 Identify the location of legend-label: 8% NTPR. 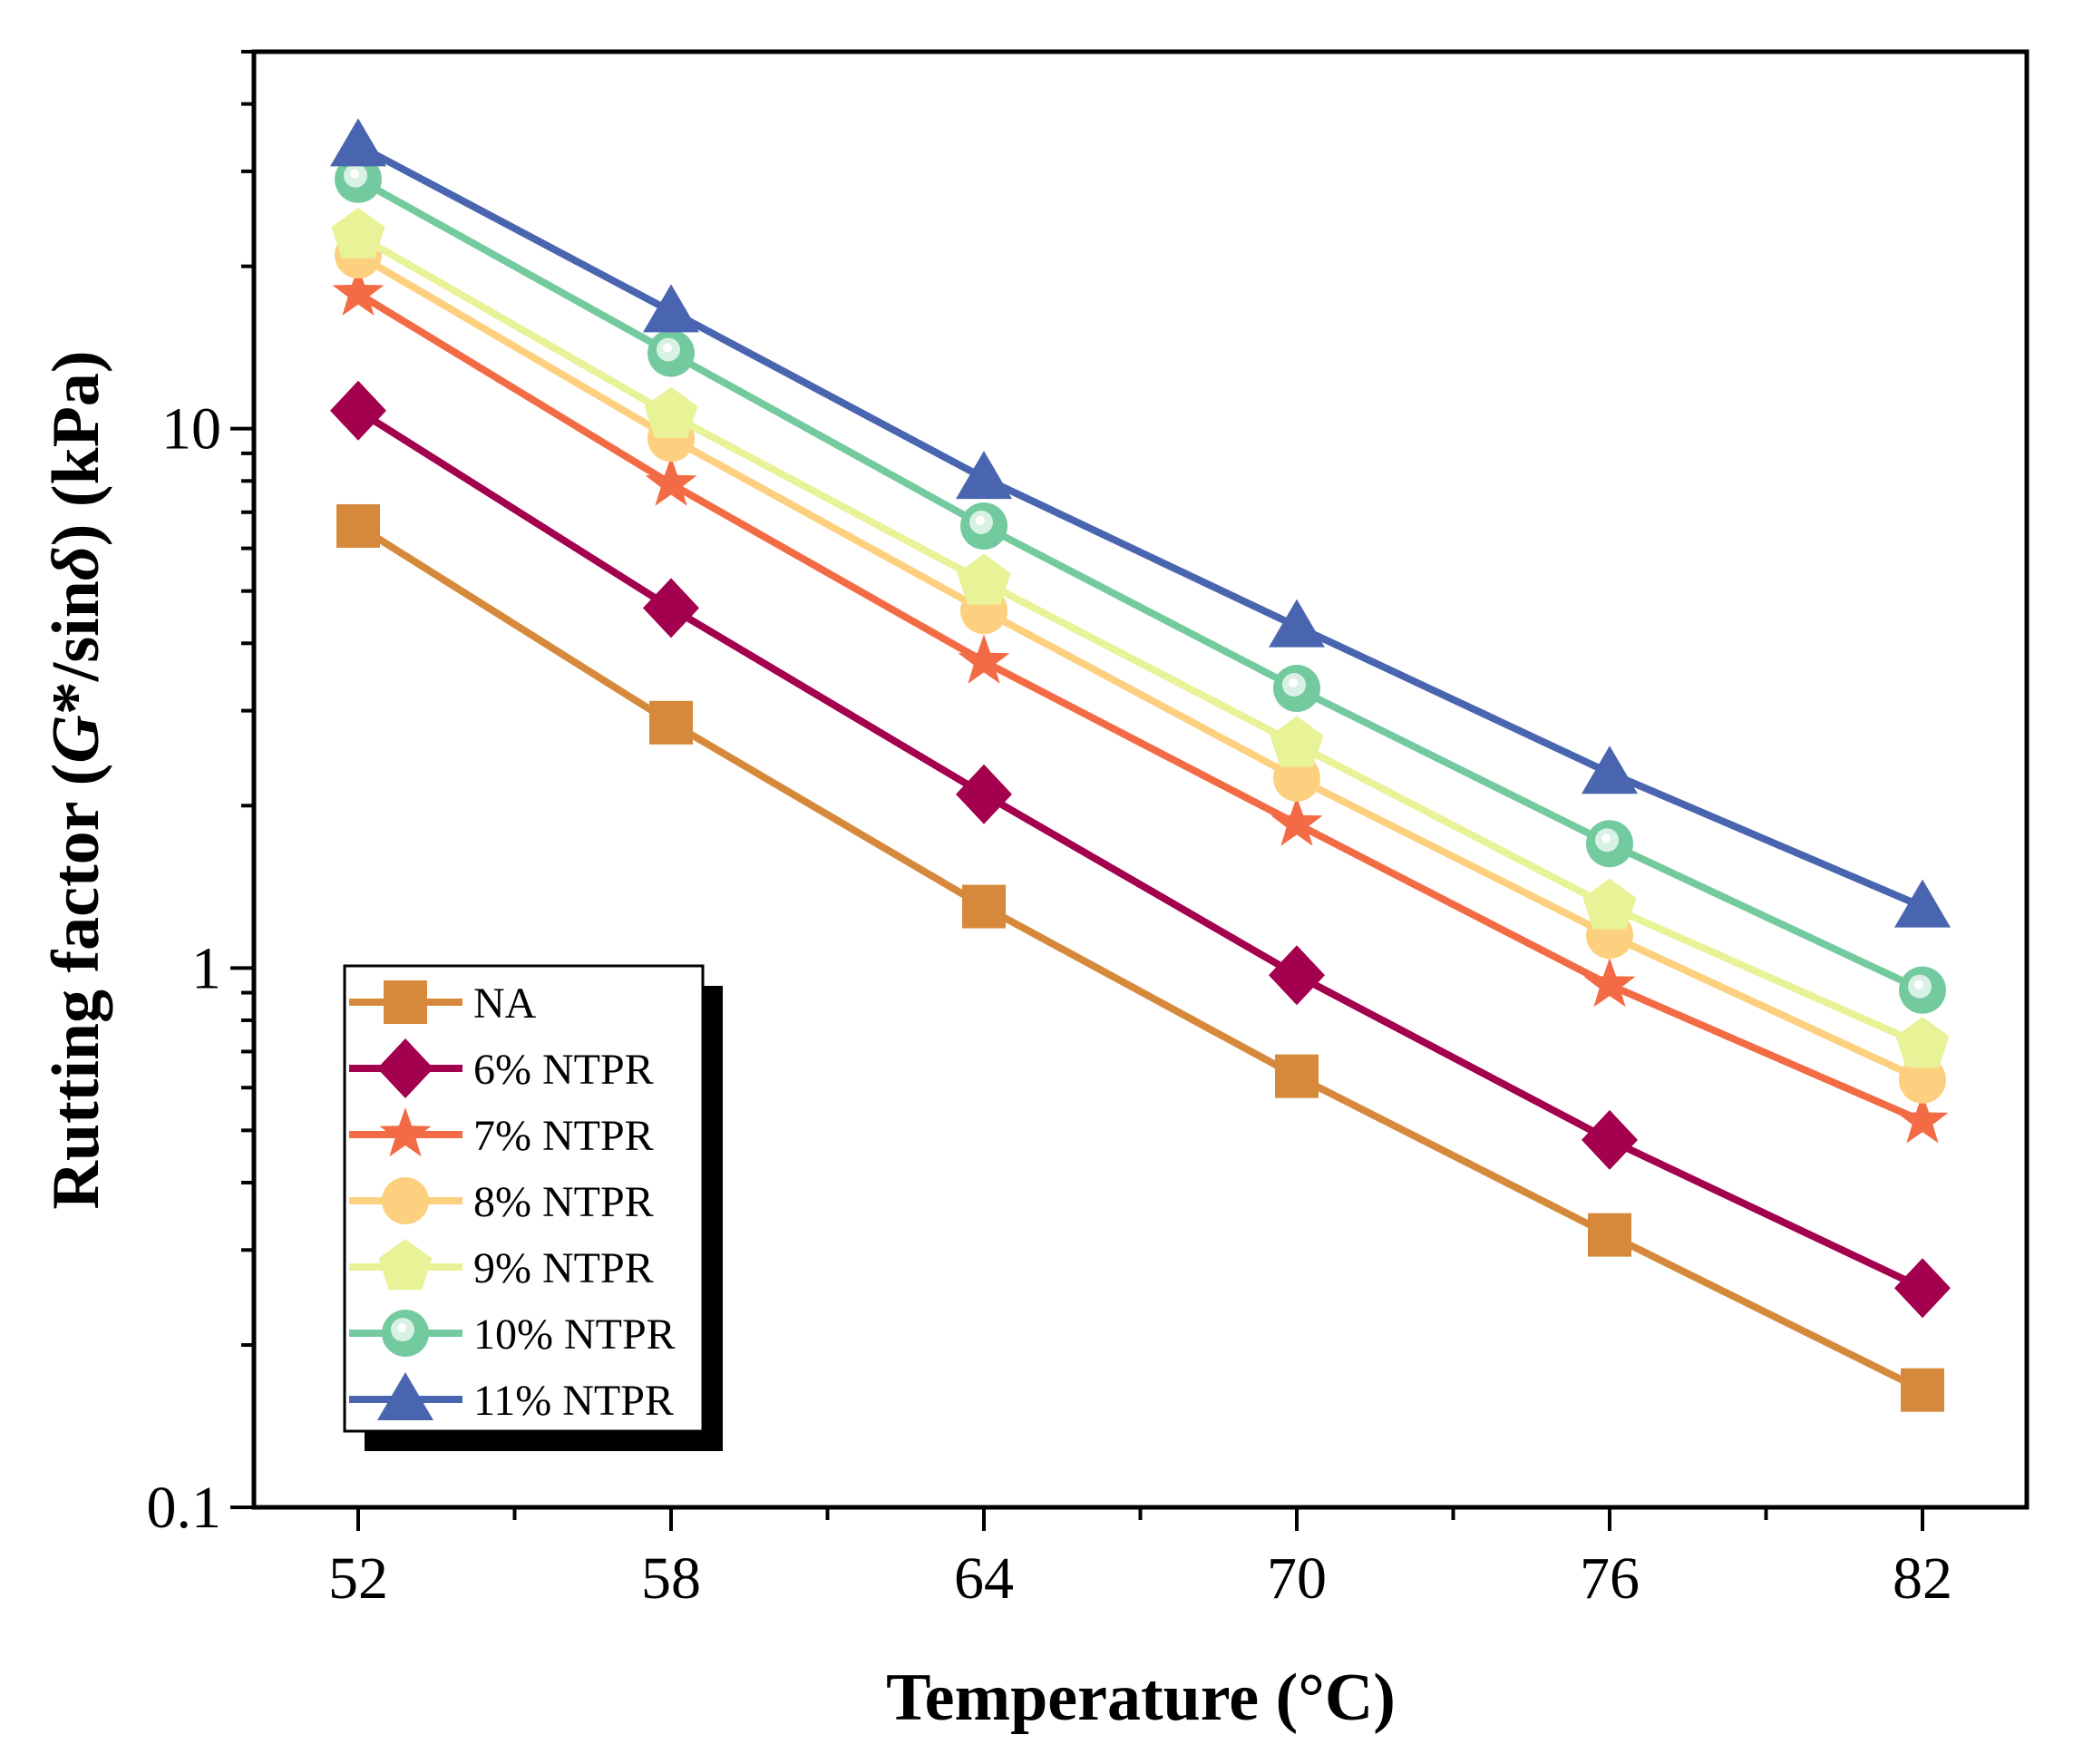
(563, 1202).